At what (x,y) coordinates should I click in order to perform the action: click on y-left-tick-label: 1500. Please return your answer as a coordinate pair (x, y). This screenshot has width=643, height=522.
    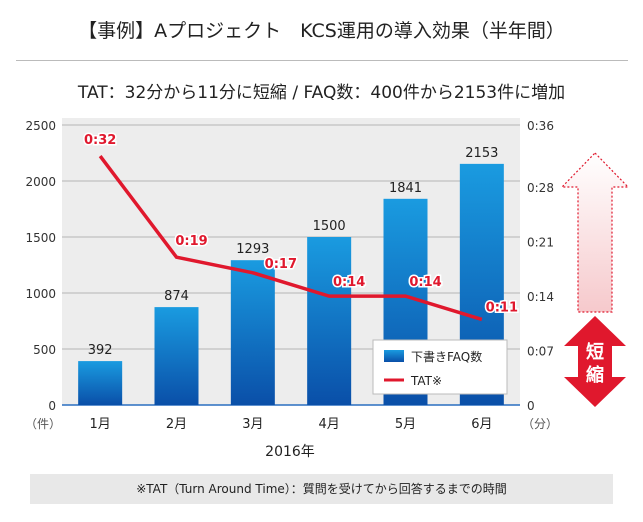
    Looking at the image, I should click on (40, 238).